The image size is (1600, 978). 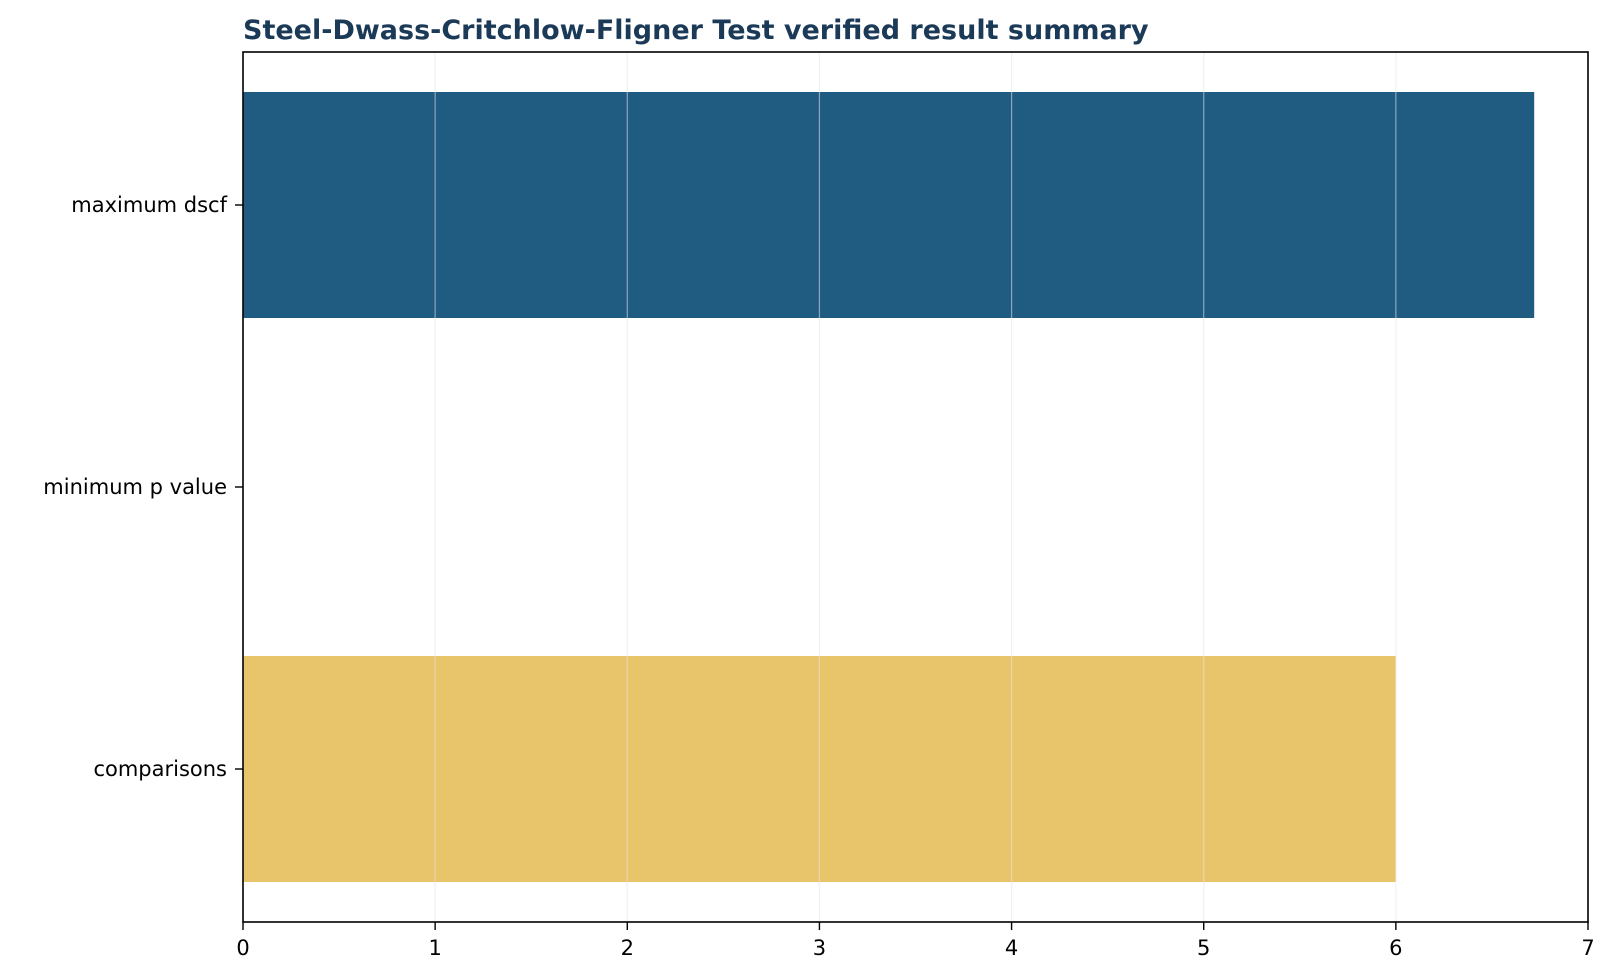 I want to click on y-tick-label-maximum-dscf: maximum dscf, so click(x=149, y=205).